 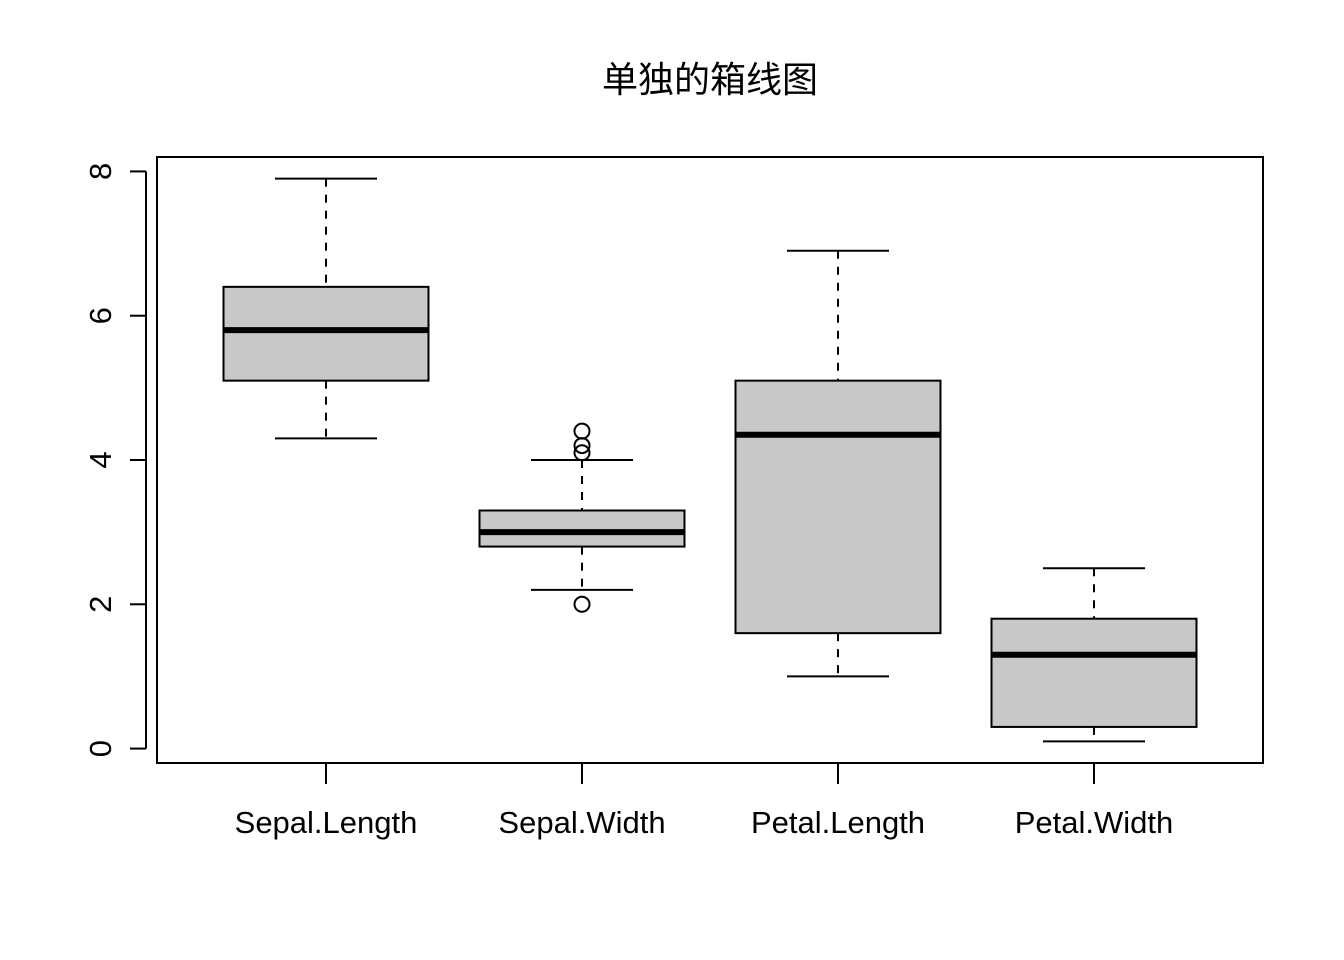 What do you see at coordinates (838, 822) in the screenshot?
I see `x-tick-label: Petal.Length` at bounding box center [838, 822].